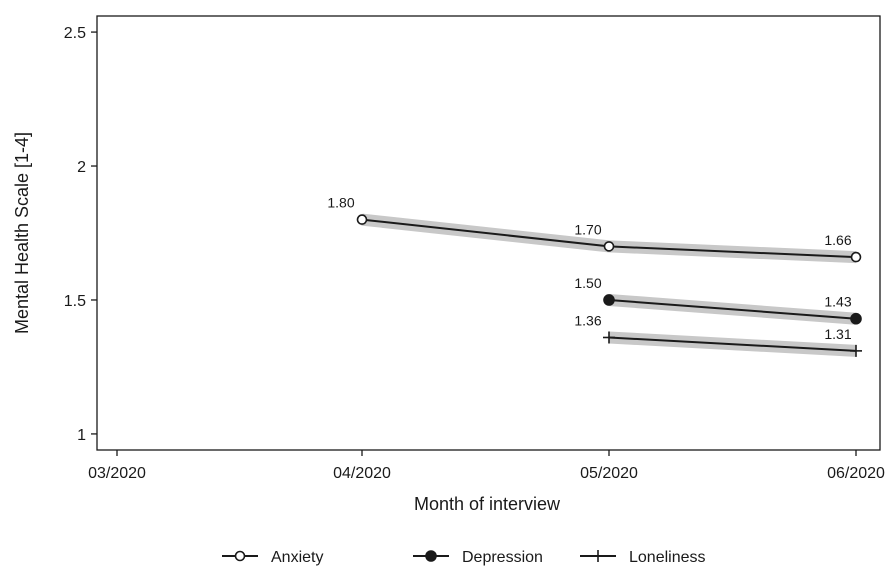 The image size is (893, 568). I want to click on legend-marker-loneliness, so click(598, 556).